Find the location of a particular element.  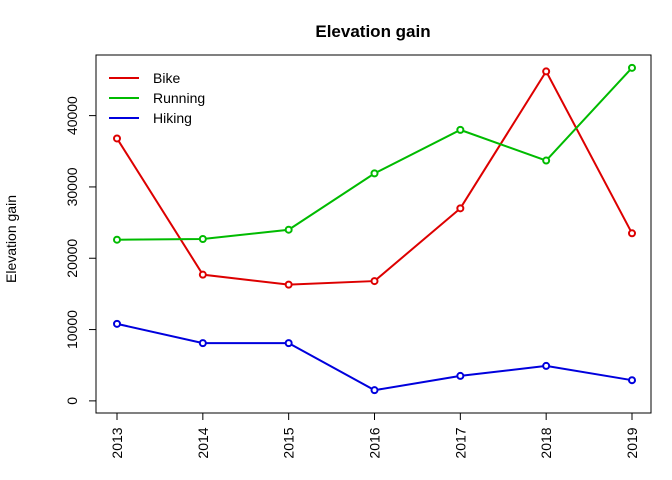

legend-label: Bike is located at coordinates (166, 78).